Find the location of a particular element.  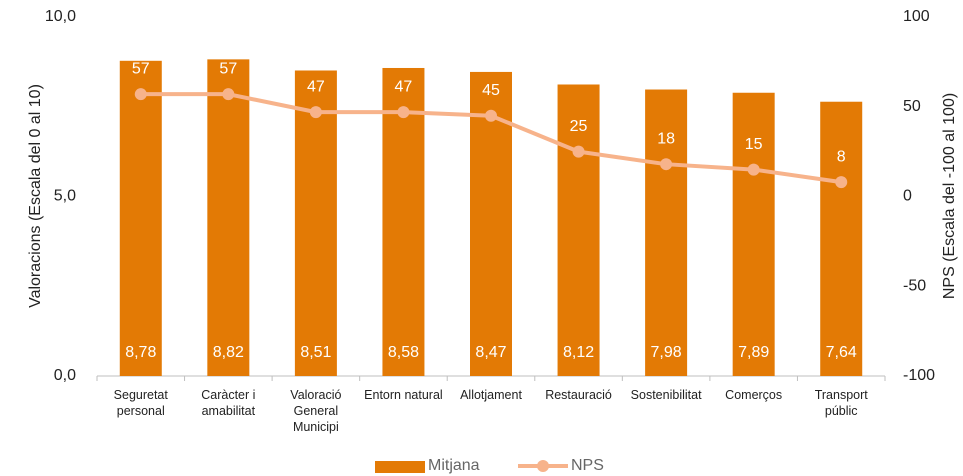

nps-value-label: 18 is located at coordinates (666, 138).